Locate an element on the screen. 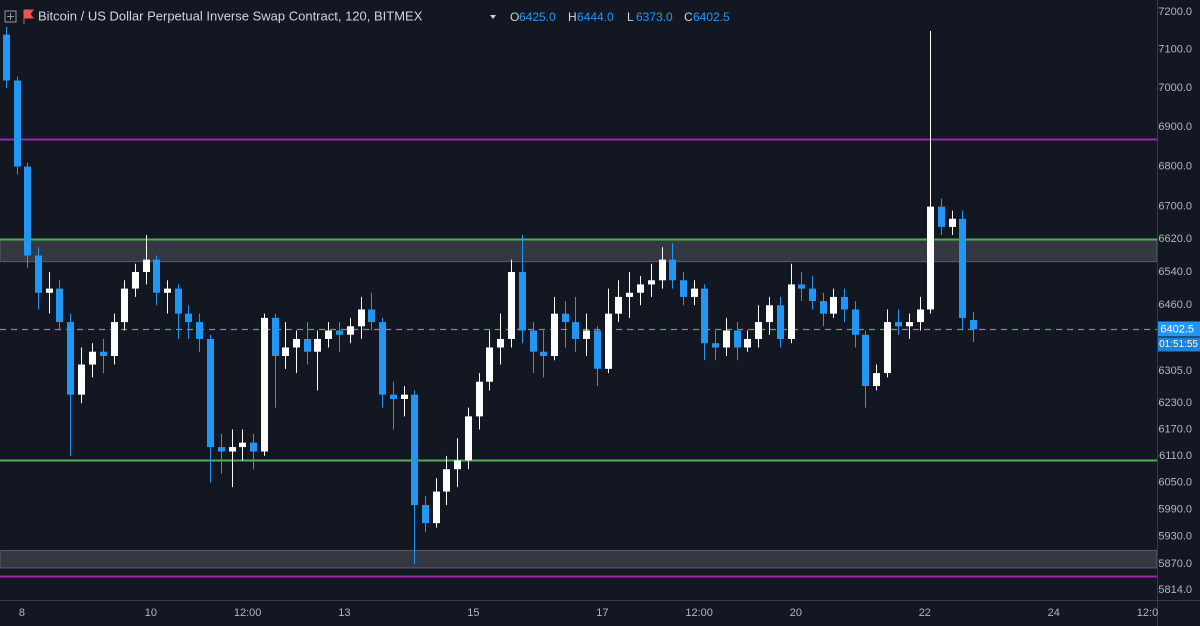  ohlc-key: O is located at coordinates (514, 17).